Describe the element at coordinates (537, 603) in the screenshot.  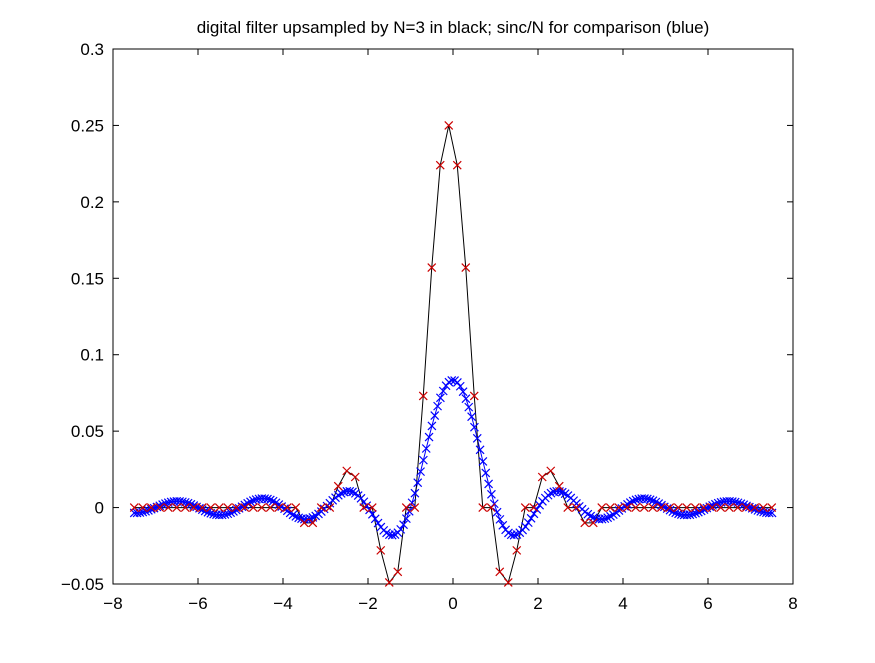
I see `x-tick-label: 2` at that location.